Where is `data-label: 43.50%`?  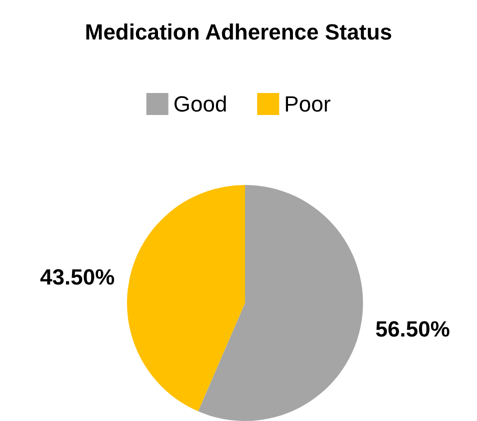
data-label: 43.50% is located at coordinates (77, 277).